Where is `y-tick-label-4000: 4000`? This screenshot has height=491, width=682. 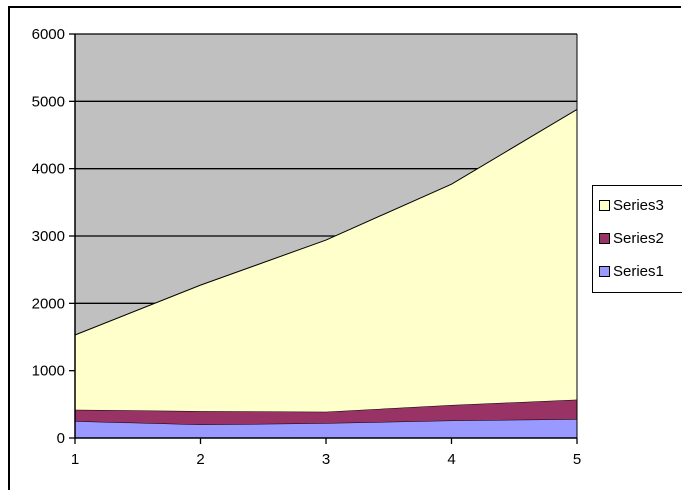 y-tick-label-4000: 4000 is located at coordinates (48, 169).